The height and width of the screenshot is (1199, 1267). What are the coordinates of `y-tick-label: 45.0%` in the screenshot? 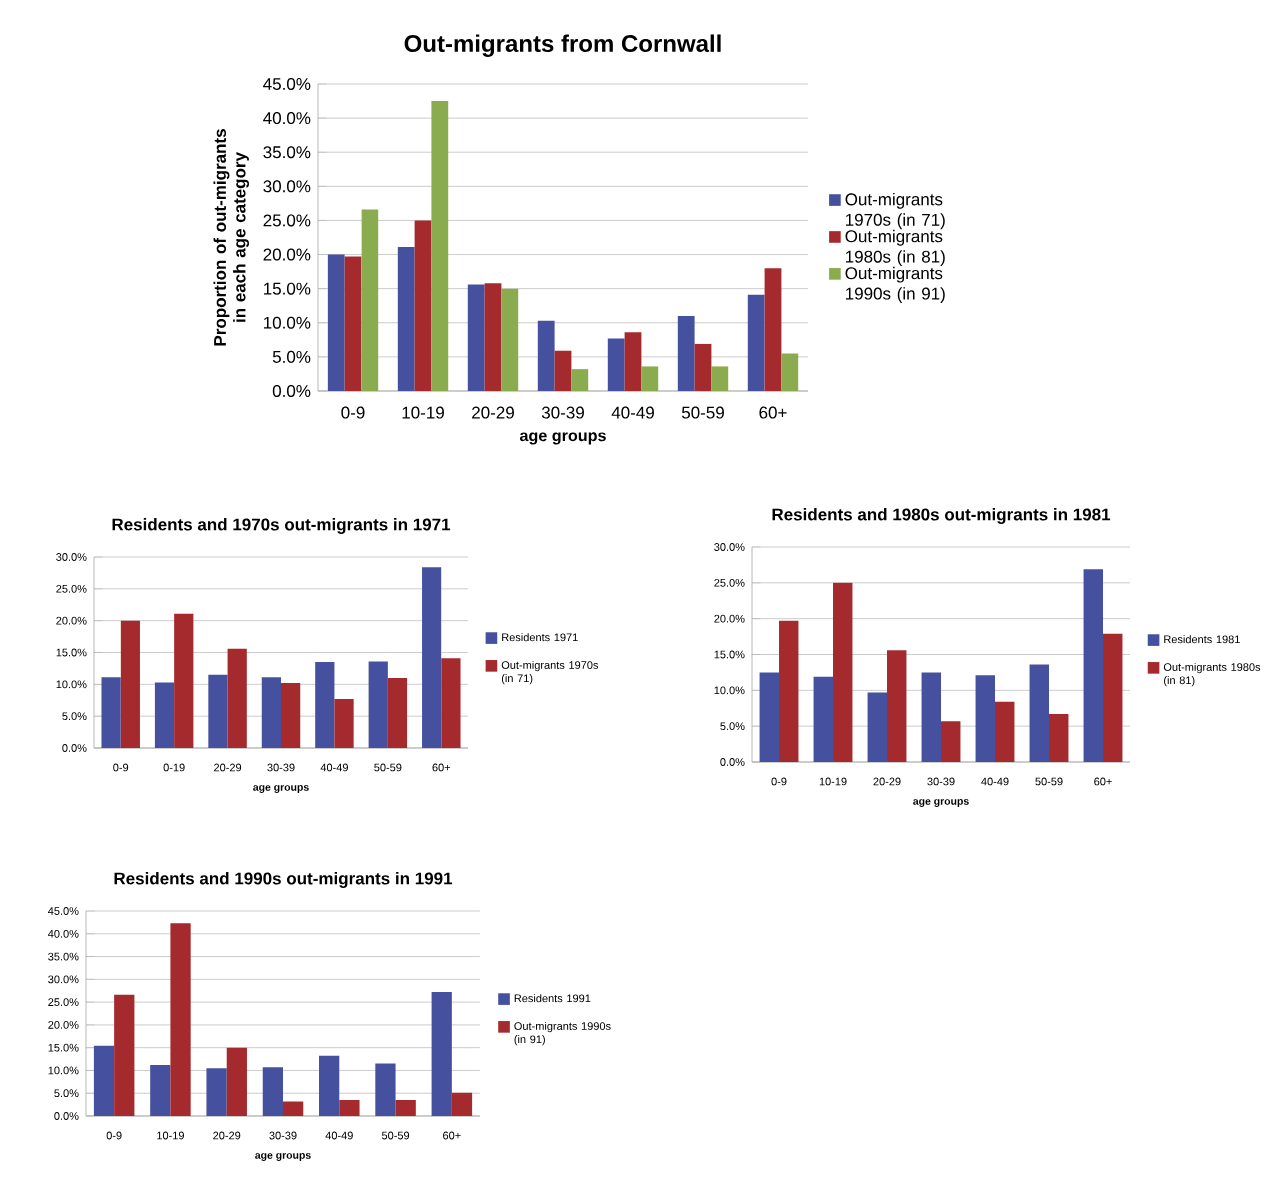 It's located at (287, 83).